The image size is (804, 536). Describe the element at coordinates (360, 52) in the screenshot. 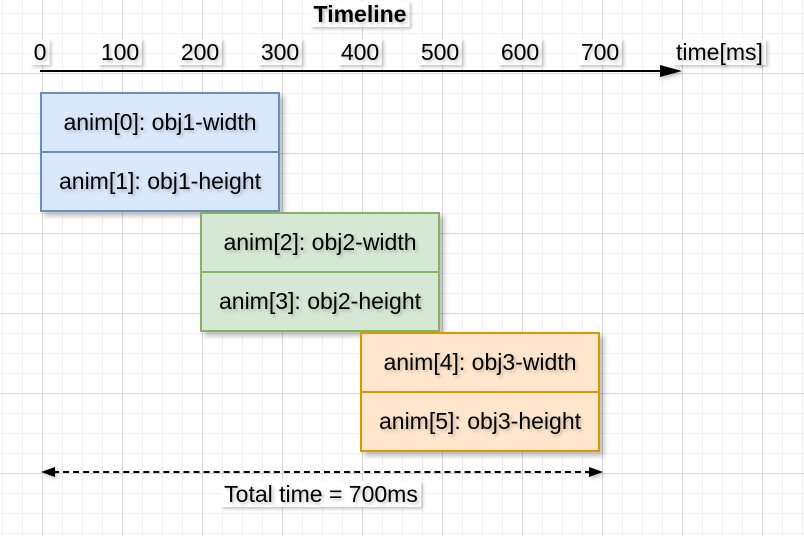

I see `axis-tick-label: 400` at that location.